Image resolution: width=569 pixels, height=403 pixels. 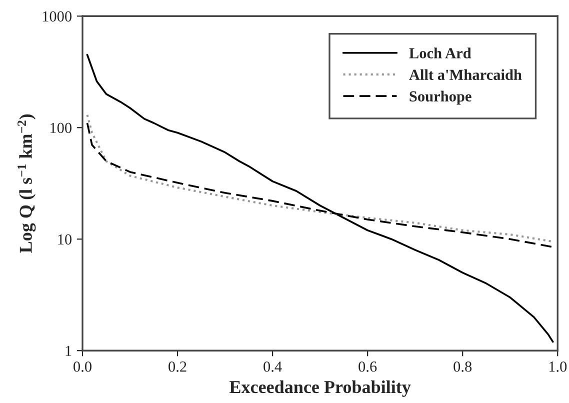 I want to click on y-tick-label: 10, so click(x=65, y=239).